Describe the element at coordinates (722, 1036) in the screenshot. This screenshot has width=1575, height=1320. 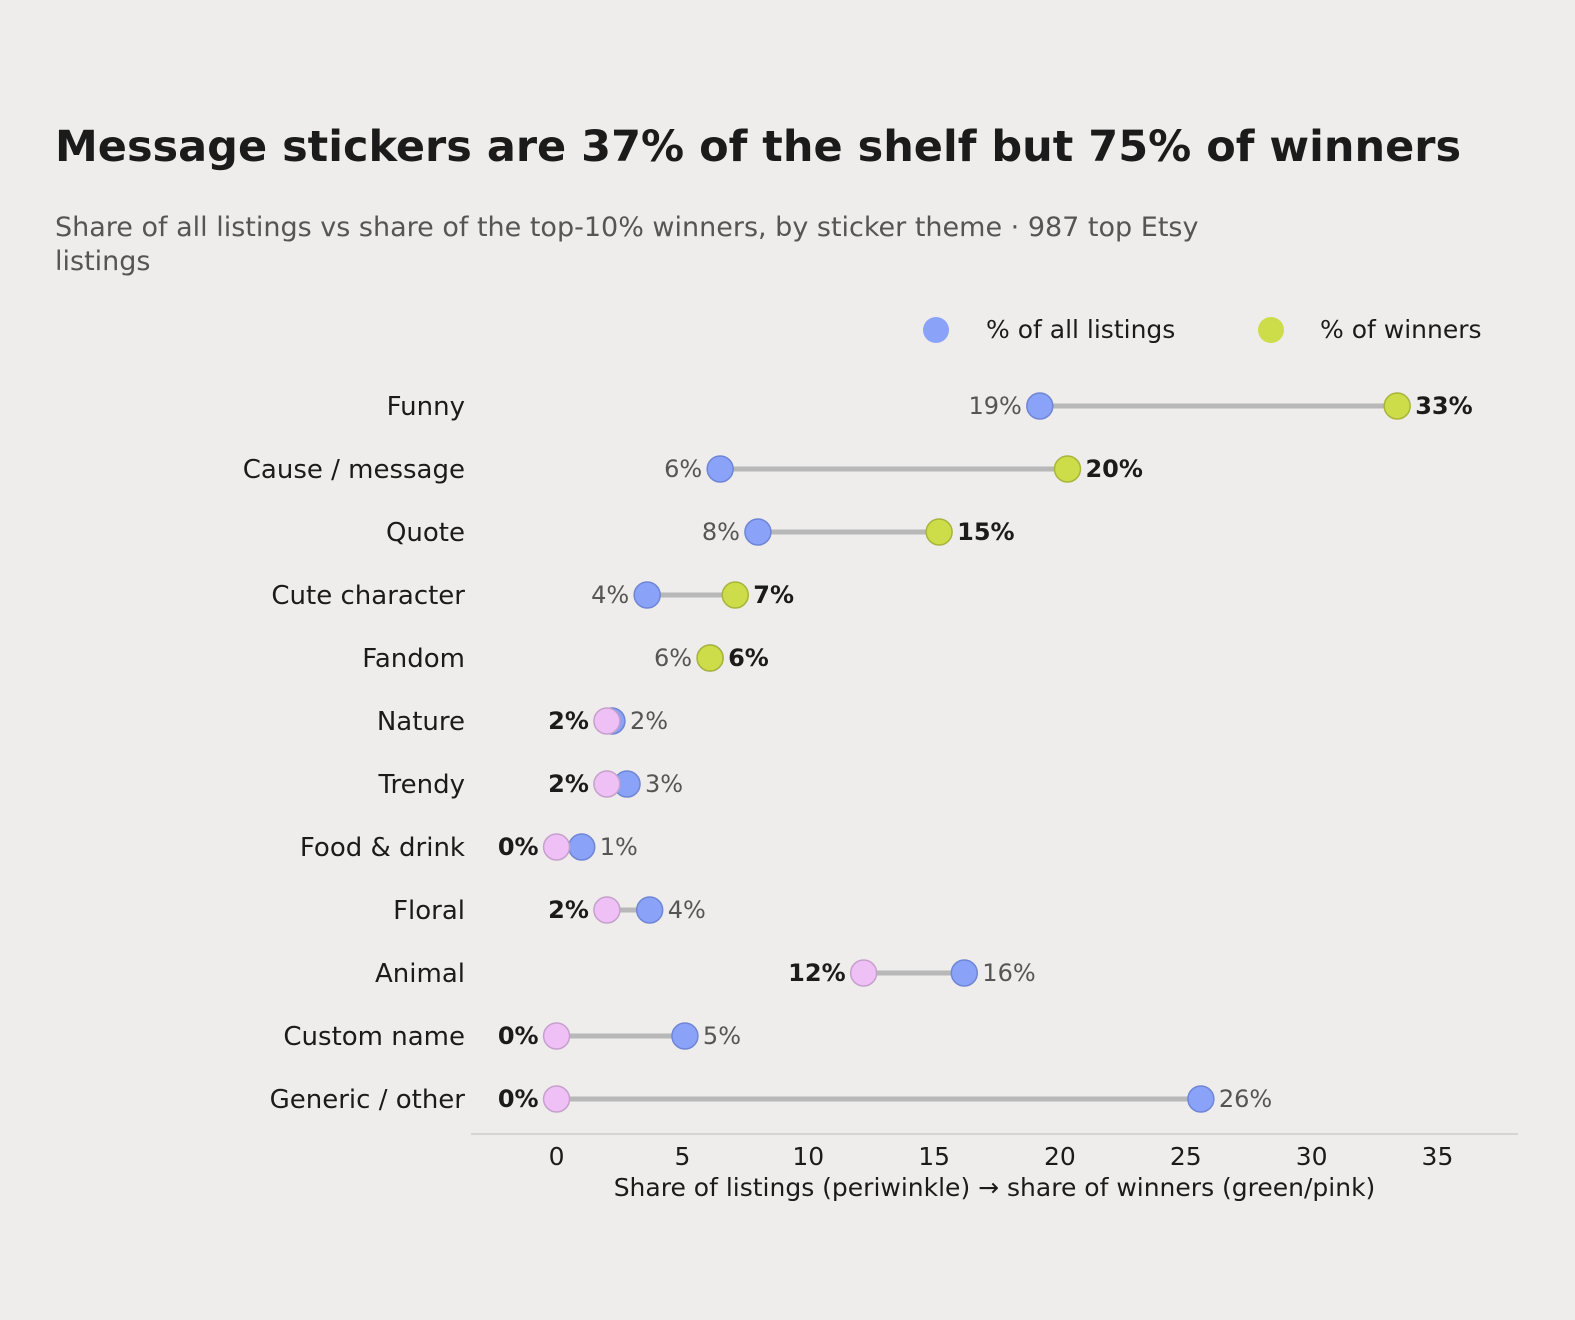
I see `all-listings-value: 5%` at that location.